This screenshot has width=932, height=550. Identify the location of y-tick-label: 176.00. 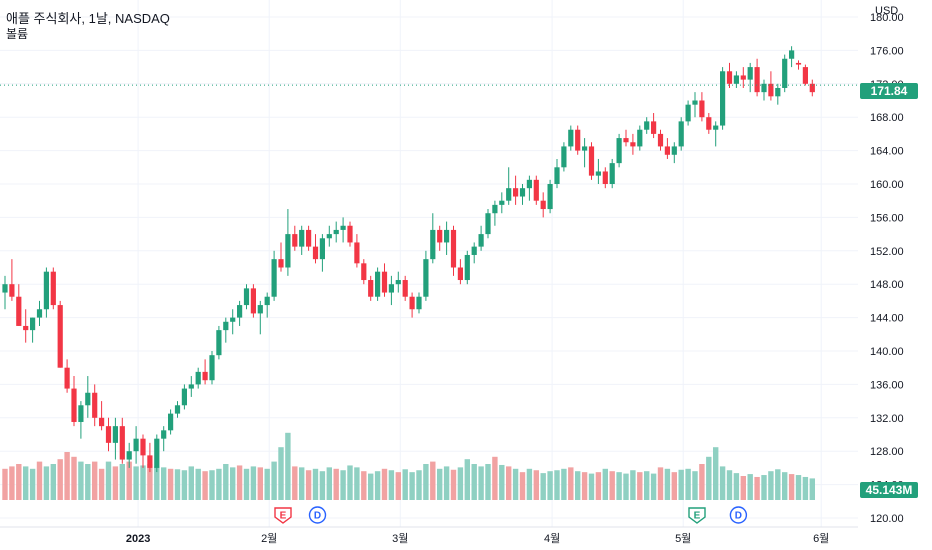
(887, 51).